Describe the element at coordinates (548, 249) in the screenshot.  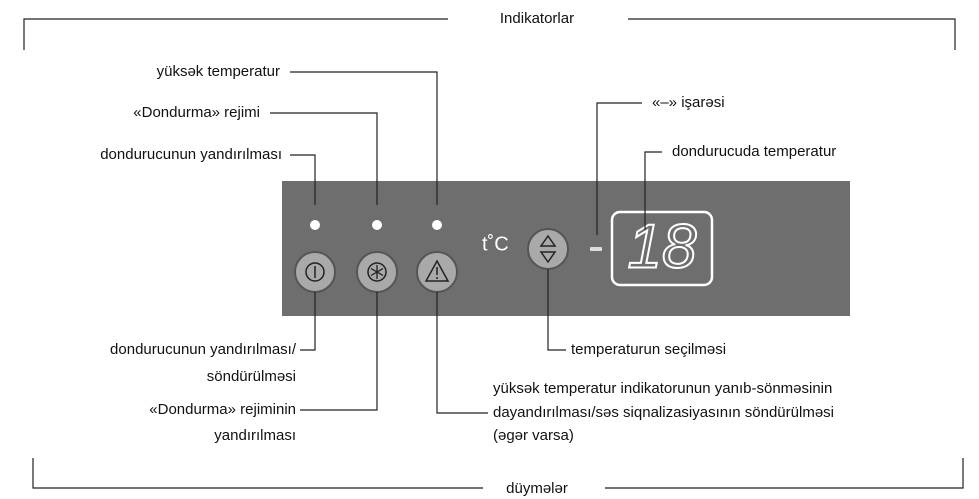
I see `temperature-button` at that location.